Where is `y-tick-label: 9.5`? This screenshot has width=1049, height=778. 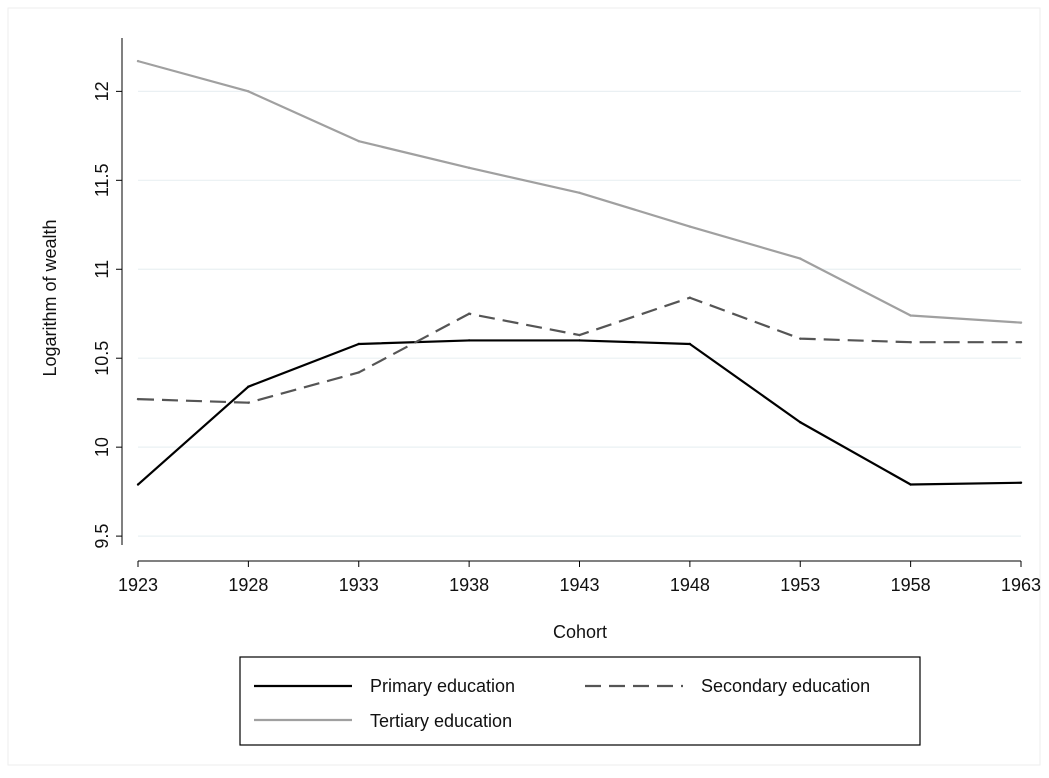 y-tick-label: 9.5 is located at coordinates (102, 536).